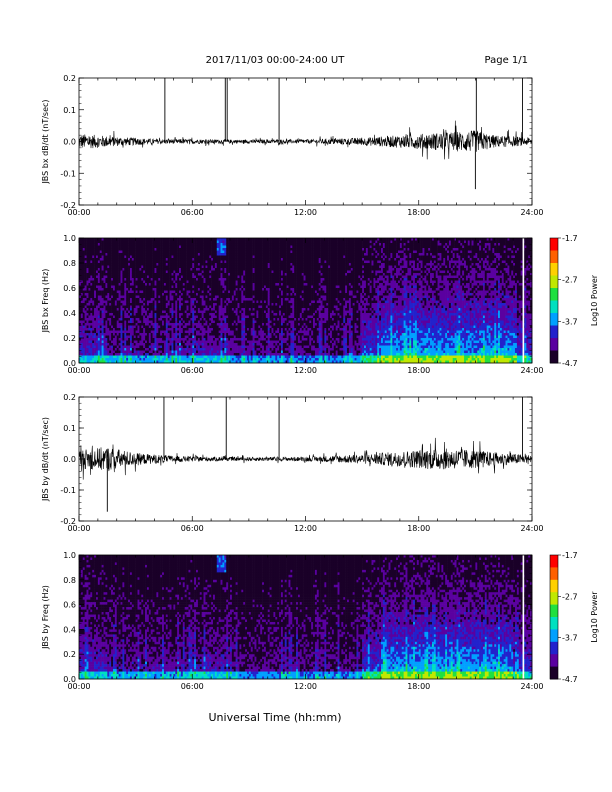 The width and height of the screenshot is (612, 792). What do you see at coordinates (531, 212) in the screenshot?
I see `x-tick-label-p0: 24:00` at bounding box center [531, 212].